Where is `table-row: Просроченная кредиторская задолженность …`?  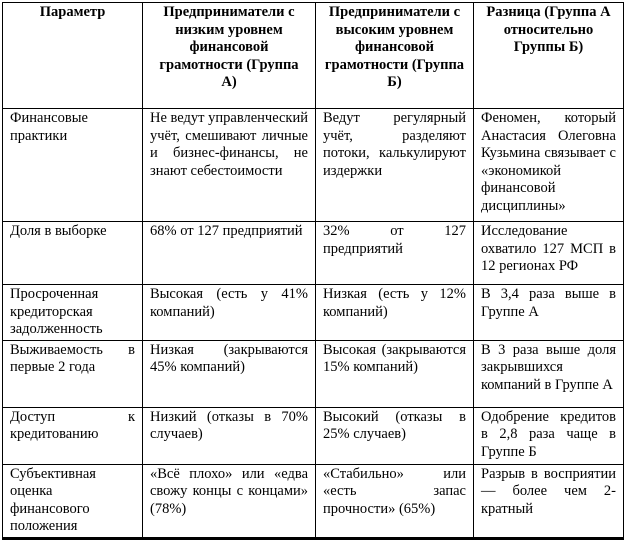 table-row: Просроченная кредиторская задолженность … is located at coordinates (313, 312).